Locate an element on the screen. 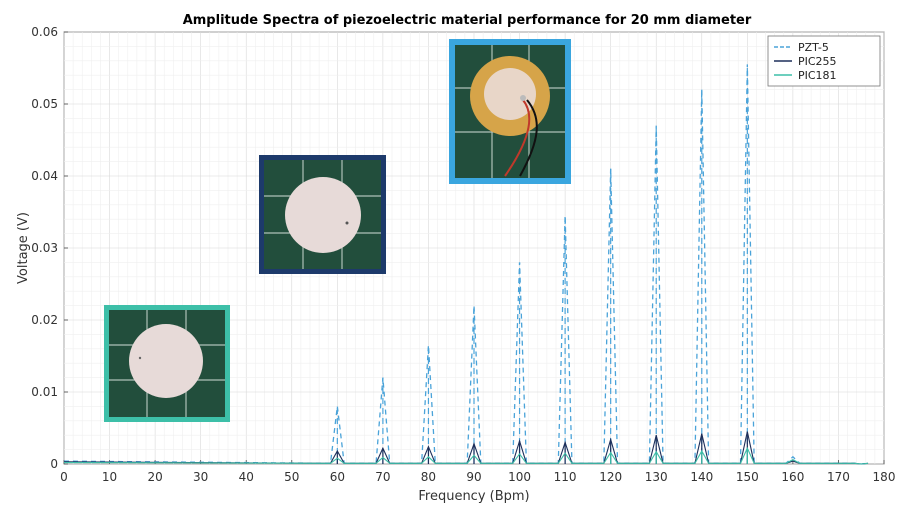 This screenshot has height=505, width=905. y-axis-label: Voltage (V) is located at coordinates (23, 248).